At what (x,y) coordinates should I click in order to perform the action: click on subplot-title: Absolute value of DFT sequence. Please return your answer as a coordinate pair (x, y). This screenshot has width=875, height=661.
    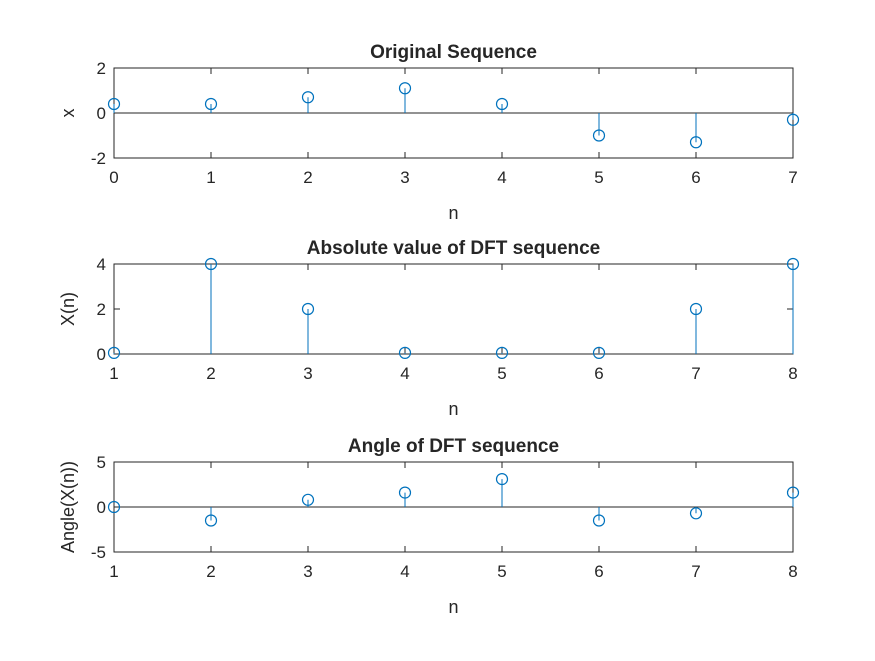
    Looking at the image, I should click on (454, 248).